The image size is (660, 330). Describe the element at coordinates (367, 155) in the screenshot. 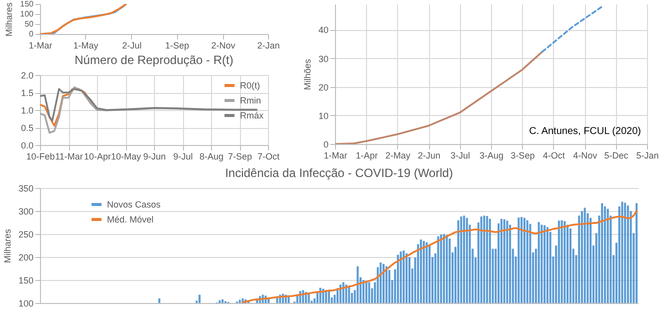

I see `x-tick-label: 1-Apr` at that location.